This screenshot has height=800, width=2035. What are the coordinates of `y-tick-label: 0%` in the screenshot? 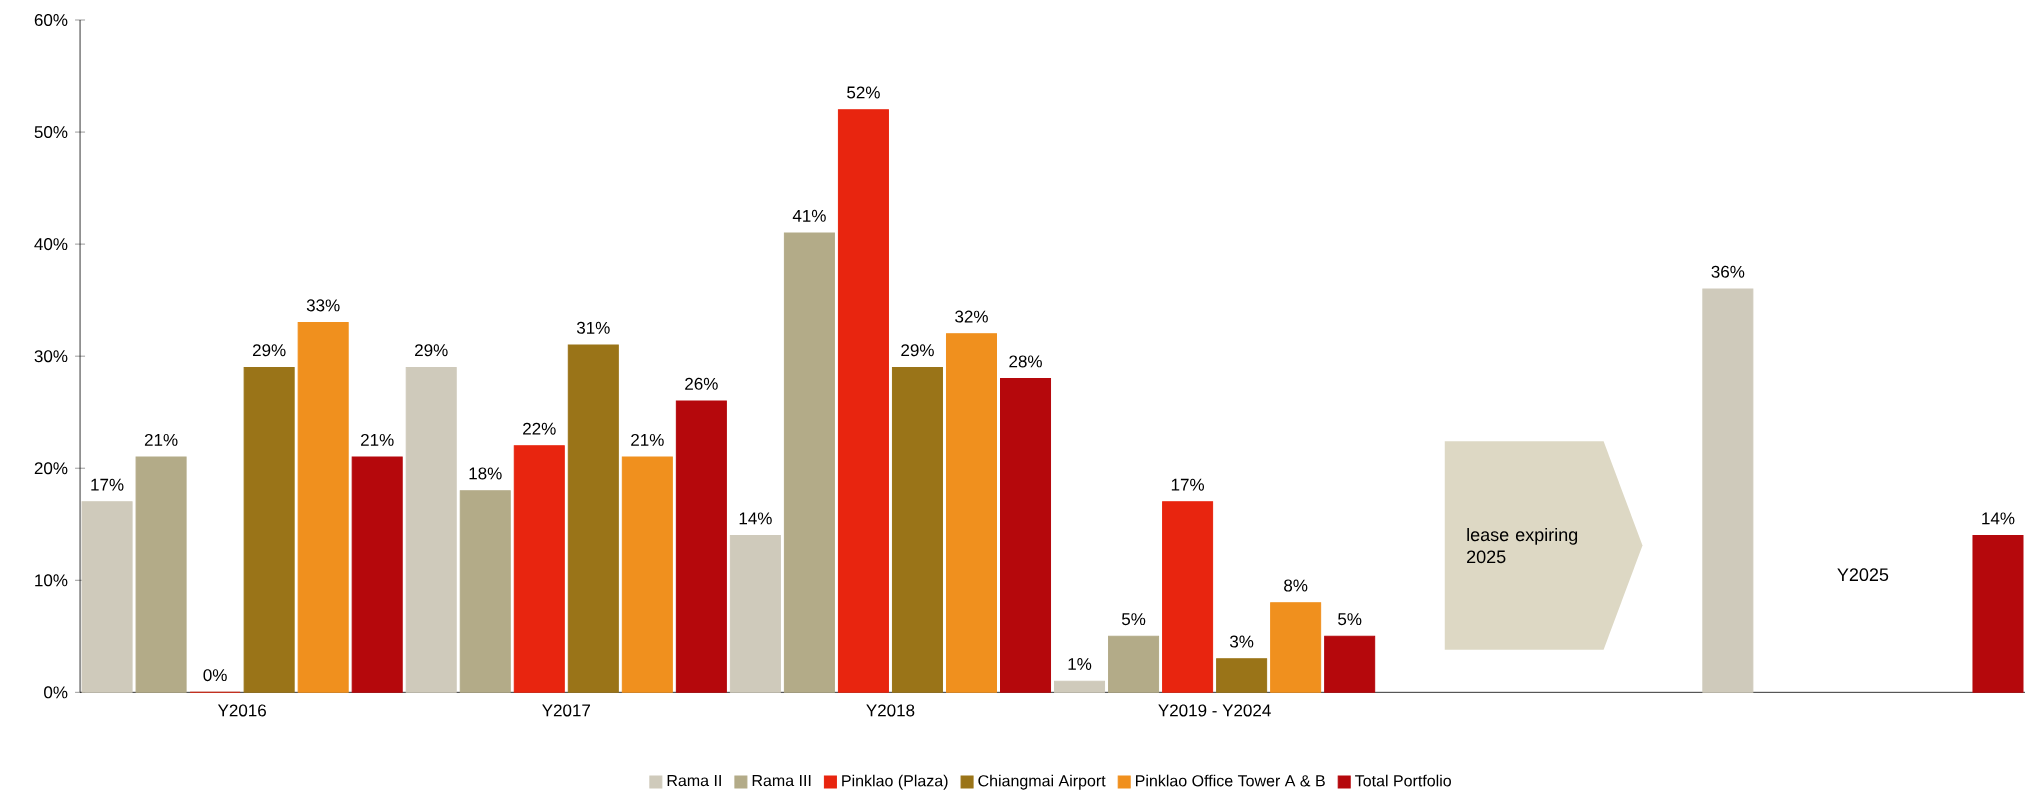 It's located at (56, 692).